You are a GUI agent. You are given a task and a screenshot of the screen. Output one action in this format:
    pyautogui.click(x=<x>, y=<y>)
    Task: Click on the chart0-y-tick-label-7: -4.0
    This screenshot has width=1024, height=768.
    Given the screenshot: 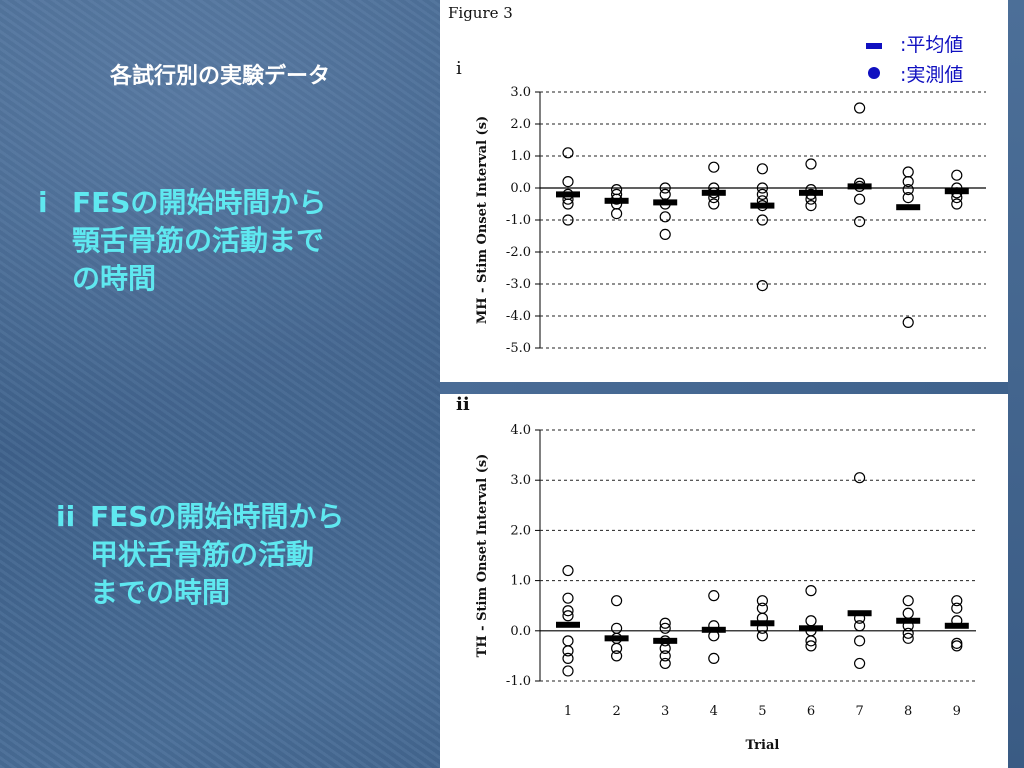 What is the action you would take?
    pyautogui.click(x=518, y=316)
    